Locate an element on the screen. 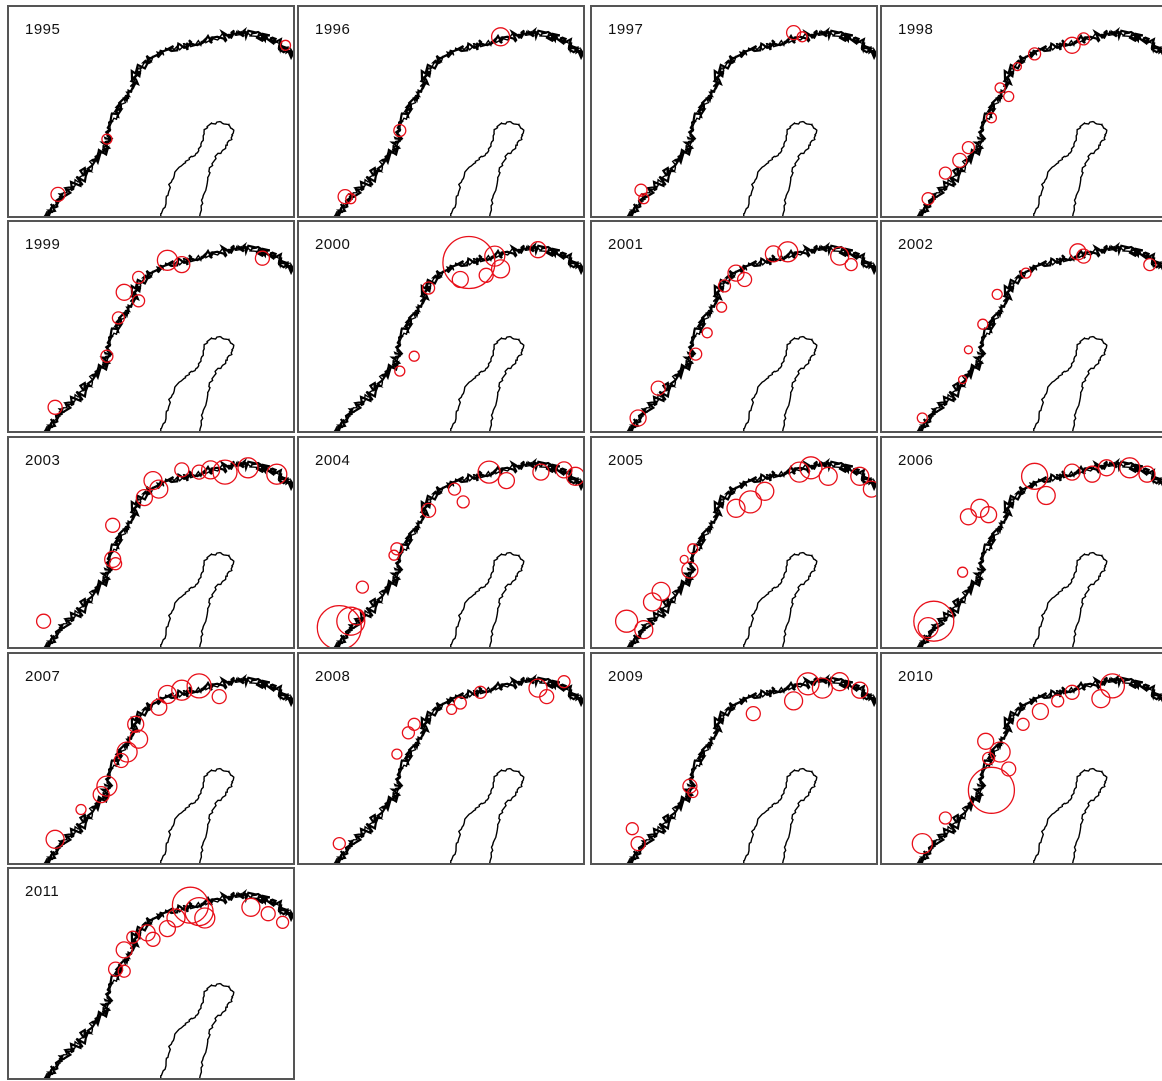 The width and height of the screenshot is (1162, 1081). map-2007 is located at coordinates (168, 768).